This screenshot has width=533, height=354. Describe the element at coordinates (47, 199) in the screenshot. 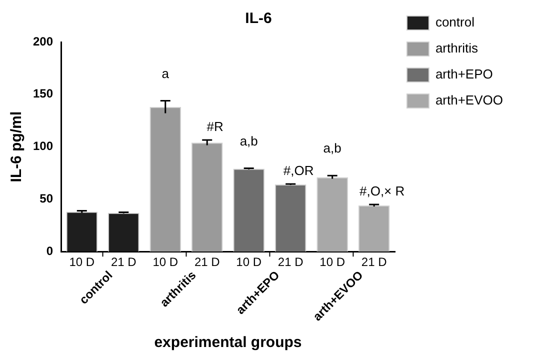

I see `y-tick-label: 50` at that location.